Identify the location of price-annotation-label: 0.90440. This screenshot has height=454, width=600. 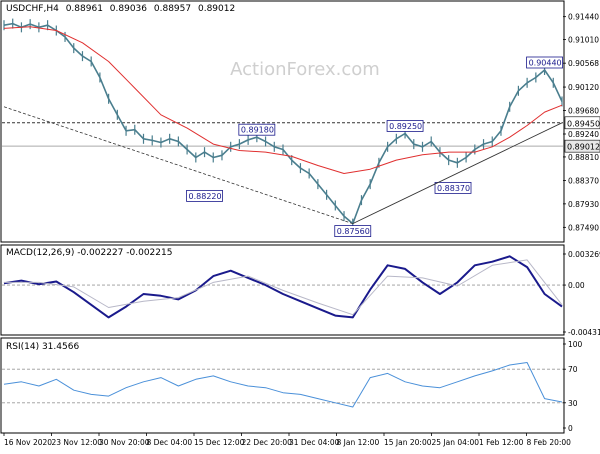
(545, 63).